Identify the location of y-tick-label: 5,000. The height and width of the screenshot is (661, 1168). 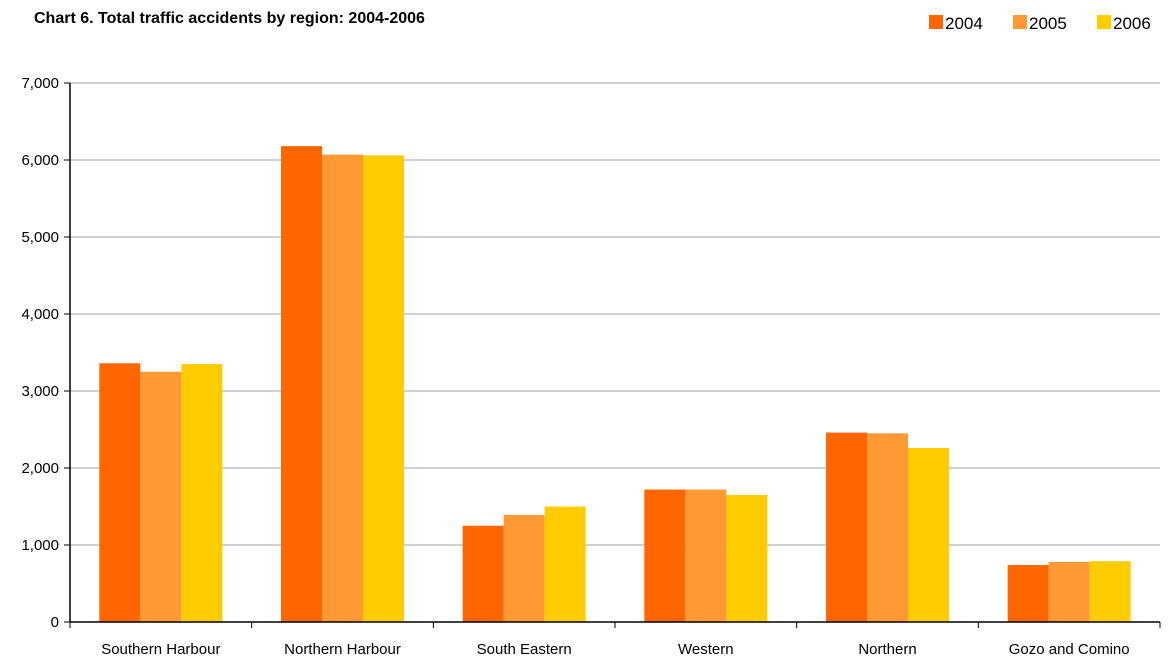
(40, 237).